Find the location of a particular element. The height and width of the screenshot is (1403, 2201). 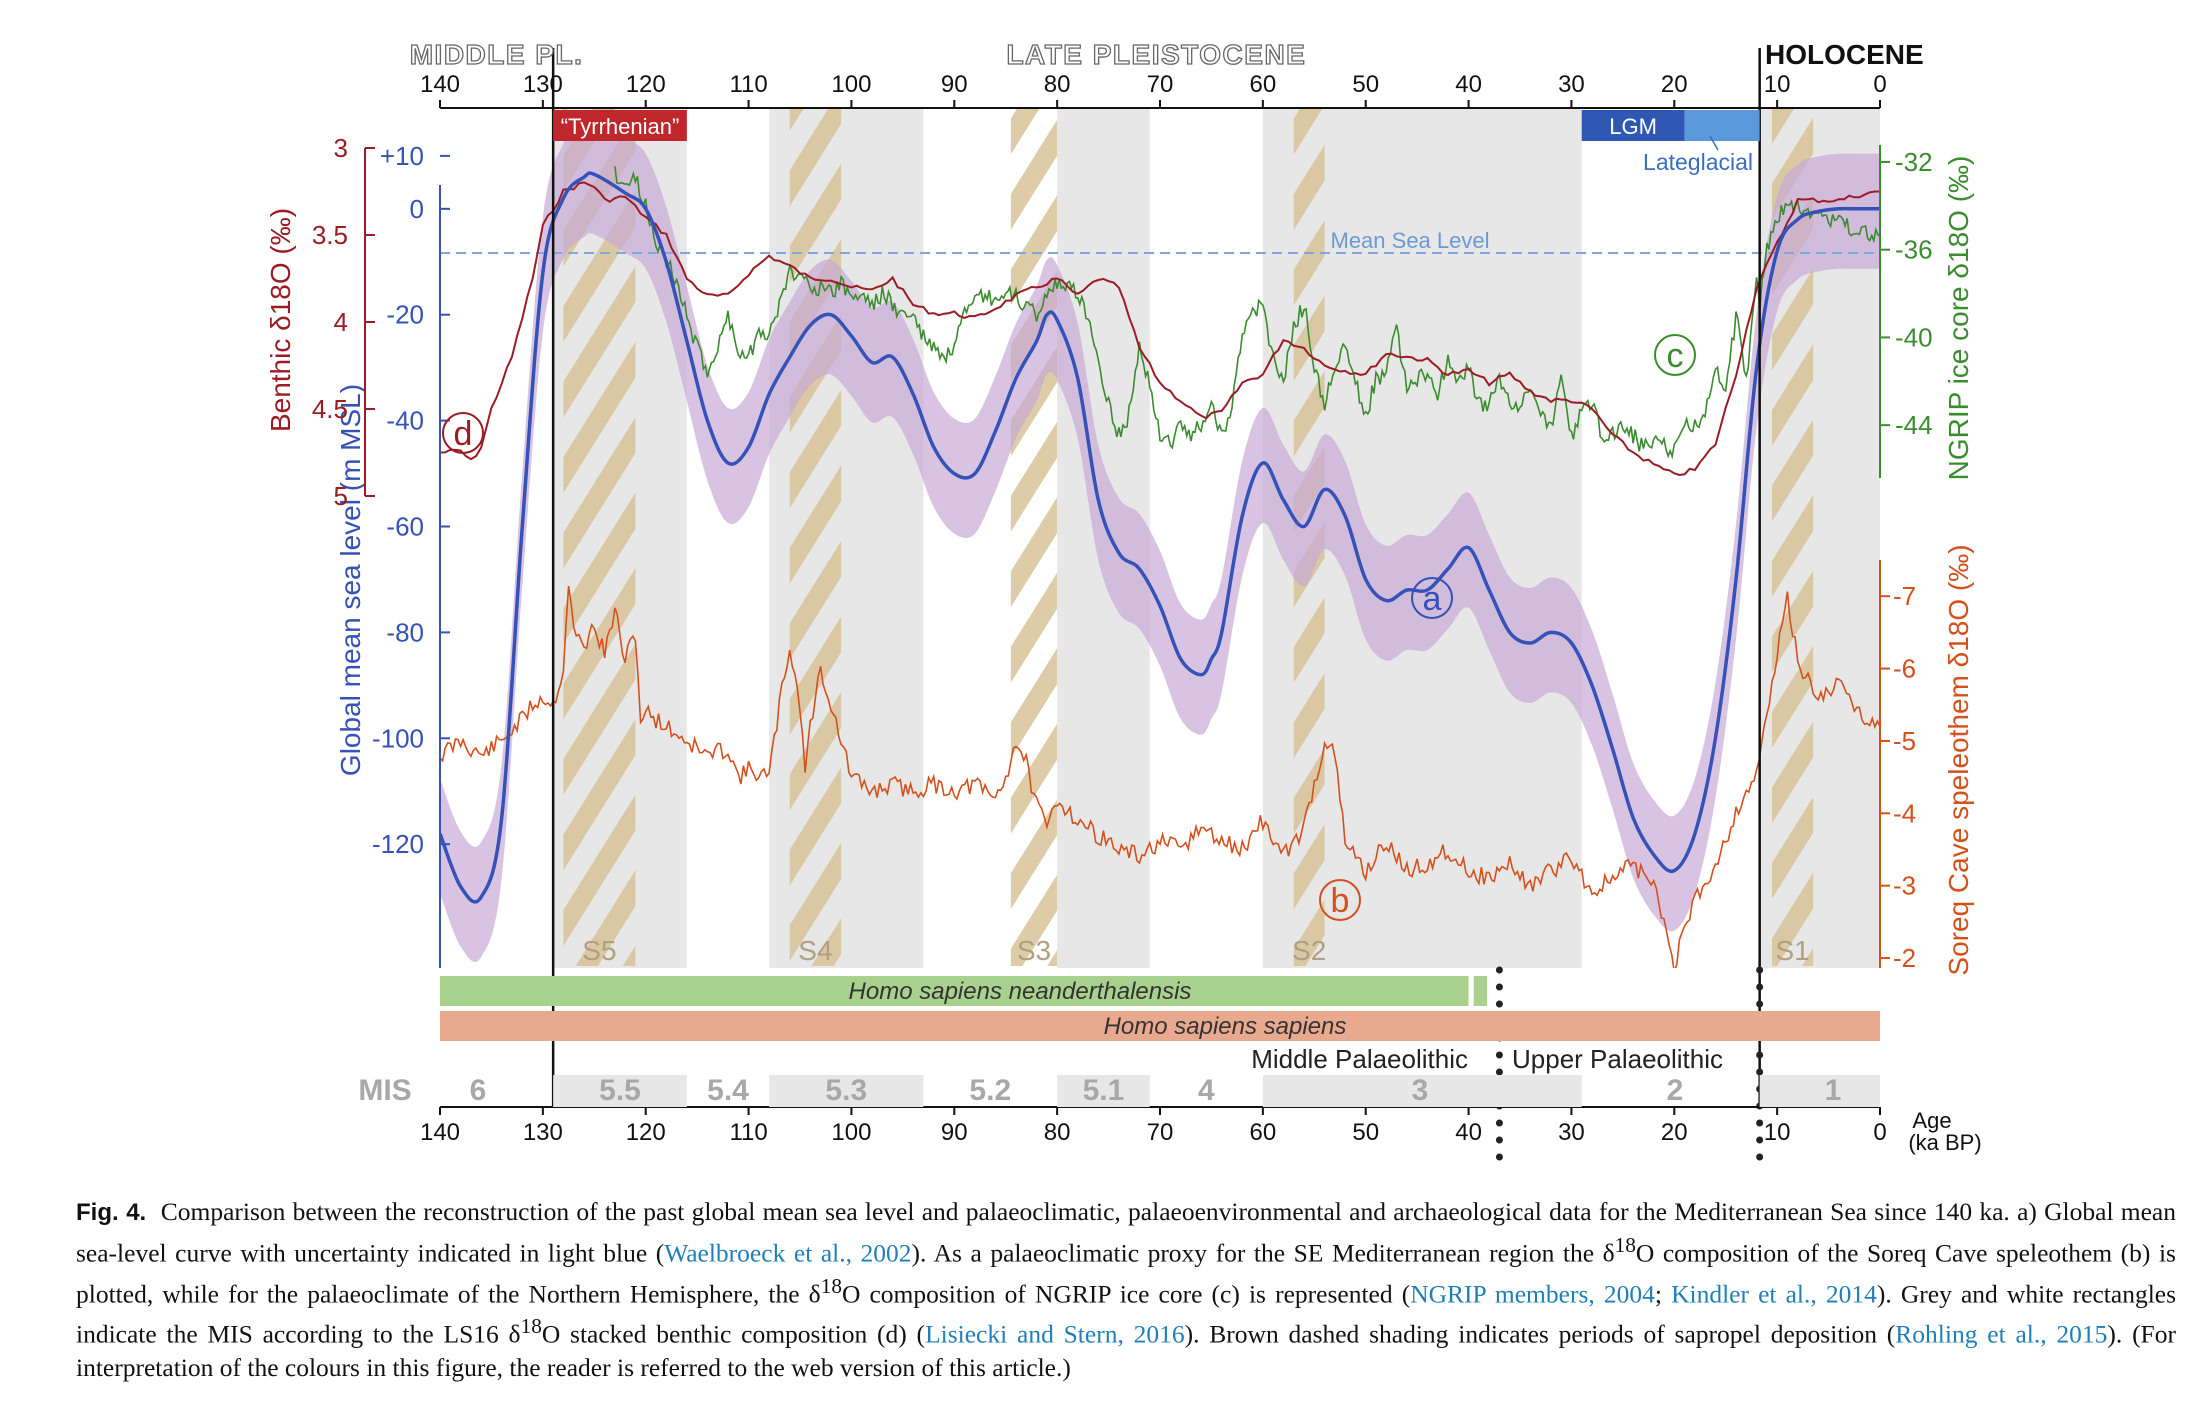

bottom-tick-label-120: 120 is located at coordinates (646, 1132).